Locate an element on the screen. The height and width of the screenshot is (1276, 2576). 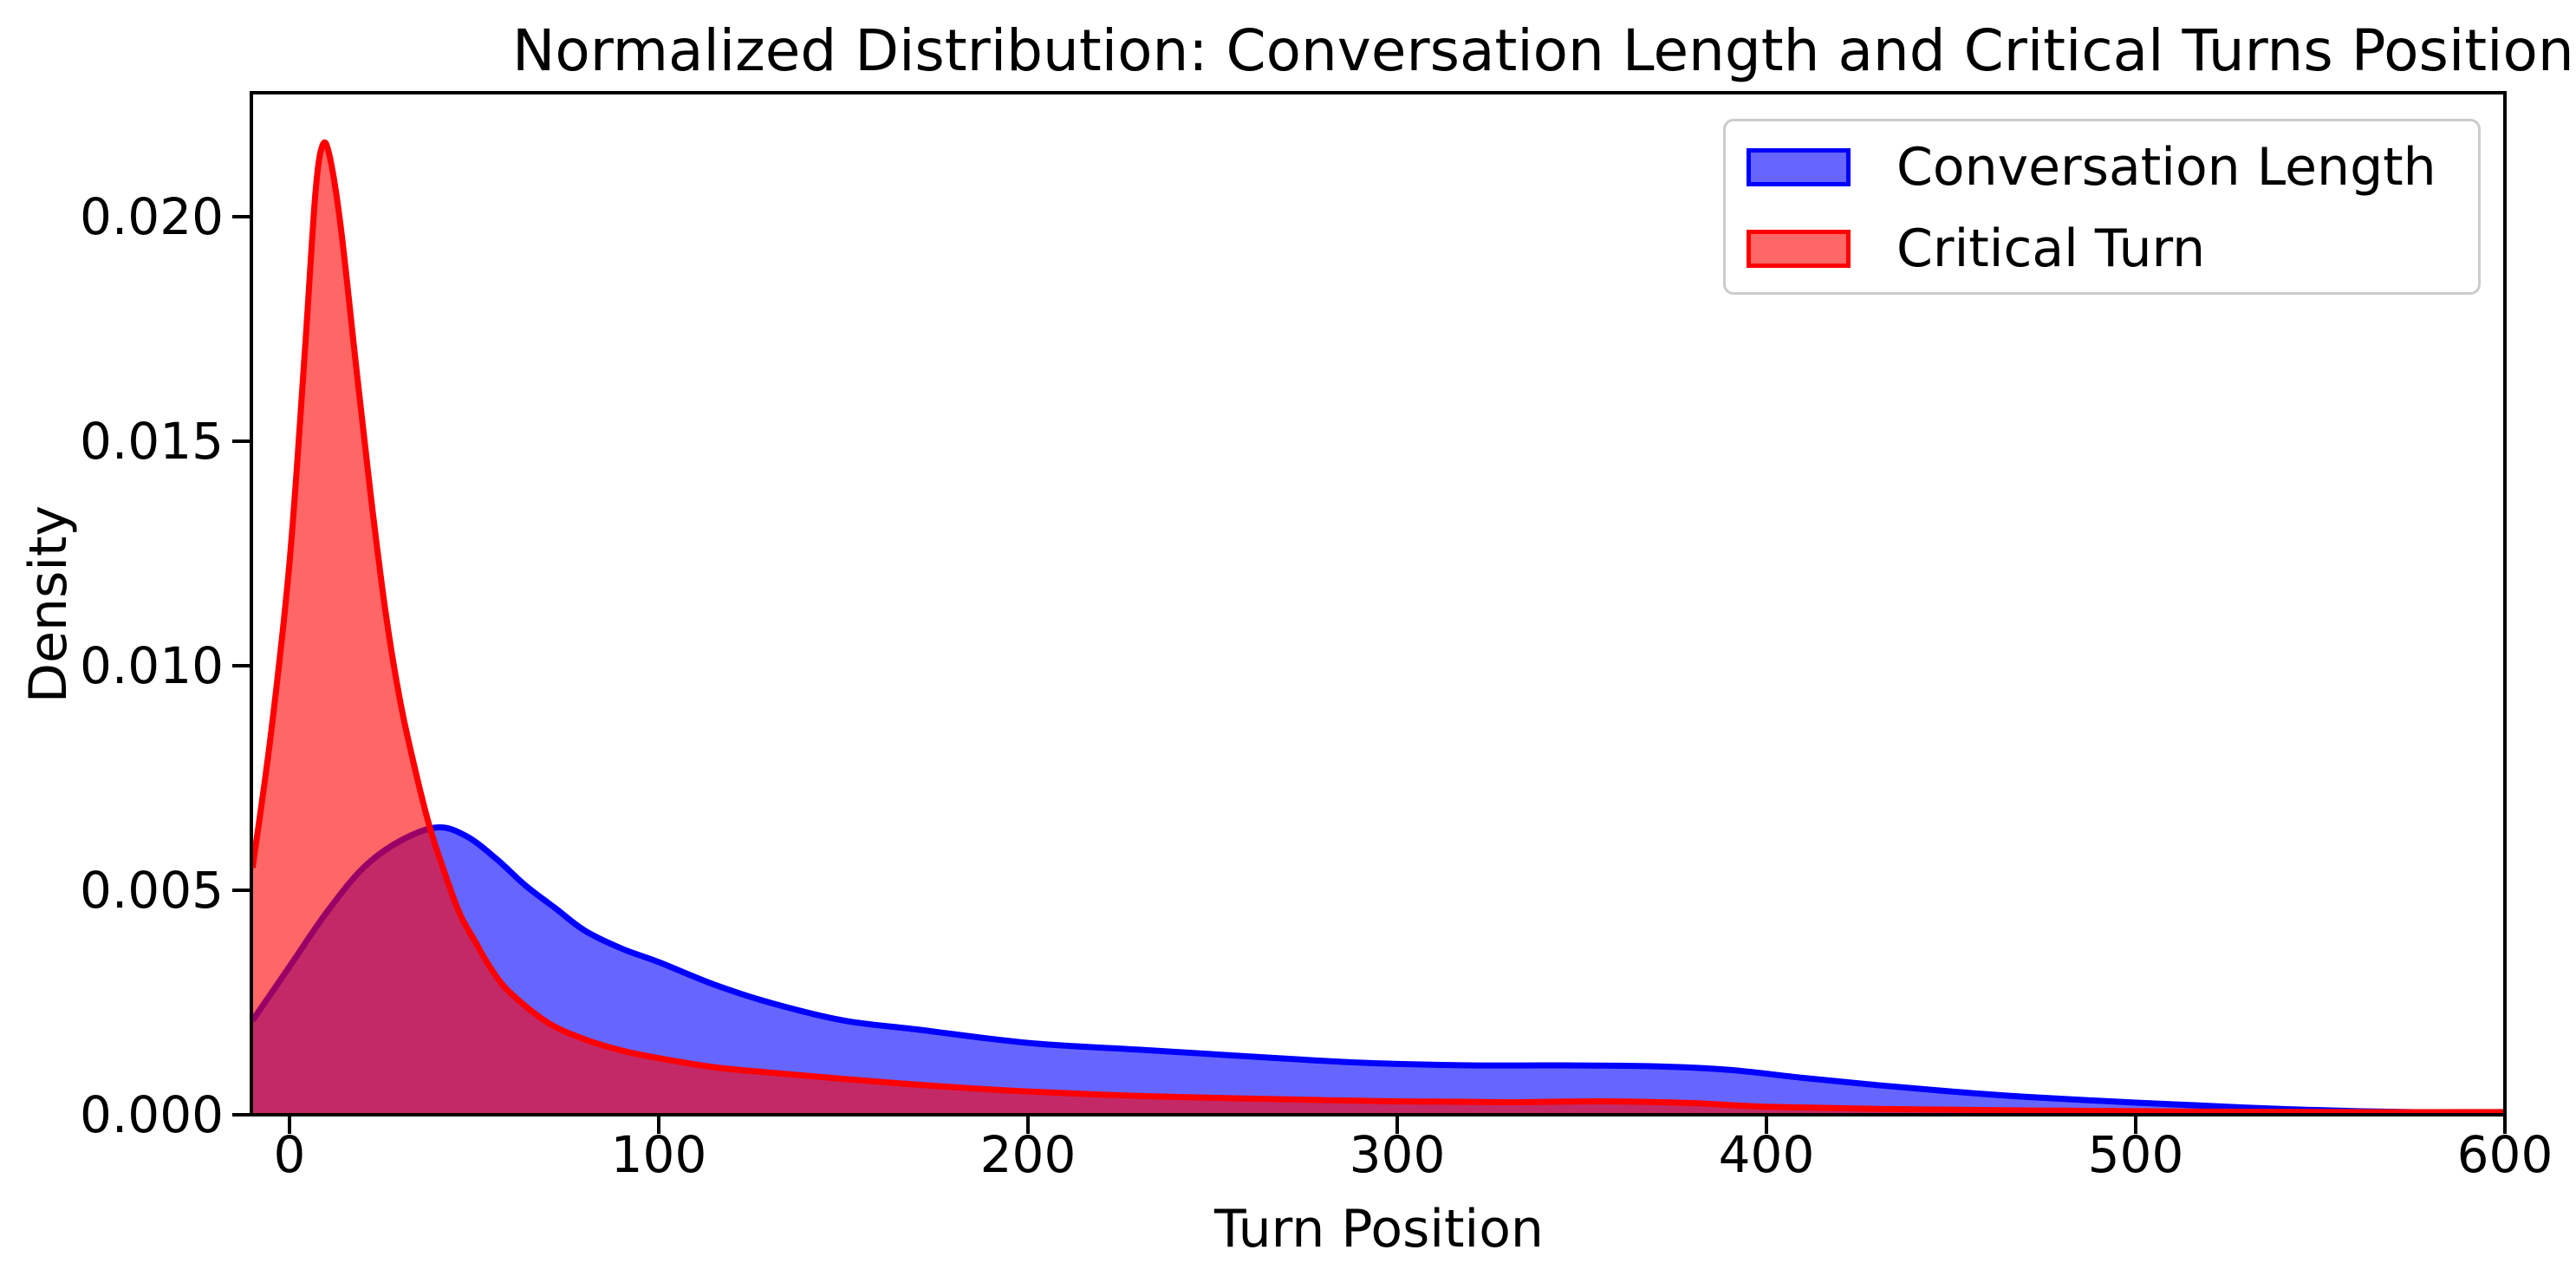
x-tick-label: 0 is located at coordinates (289, 1154).